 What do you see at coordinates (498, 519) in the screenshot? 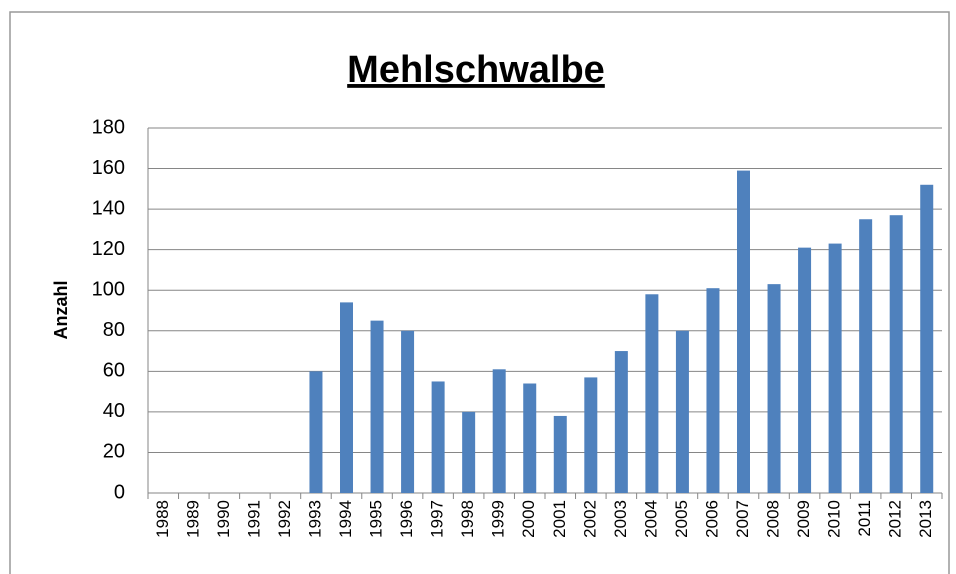
I see `x-tick-label: 1999` at bounding box center [498, 519].